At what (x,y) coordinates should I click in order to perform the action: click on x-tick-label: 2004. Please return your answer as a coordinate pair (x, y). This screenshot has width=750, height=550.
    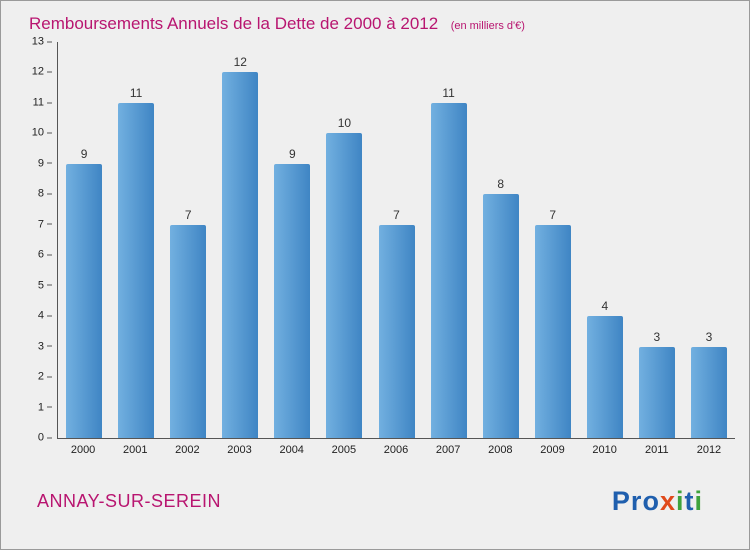
    Looking at the image, I should click on (291, 450).